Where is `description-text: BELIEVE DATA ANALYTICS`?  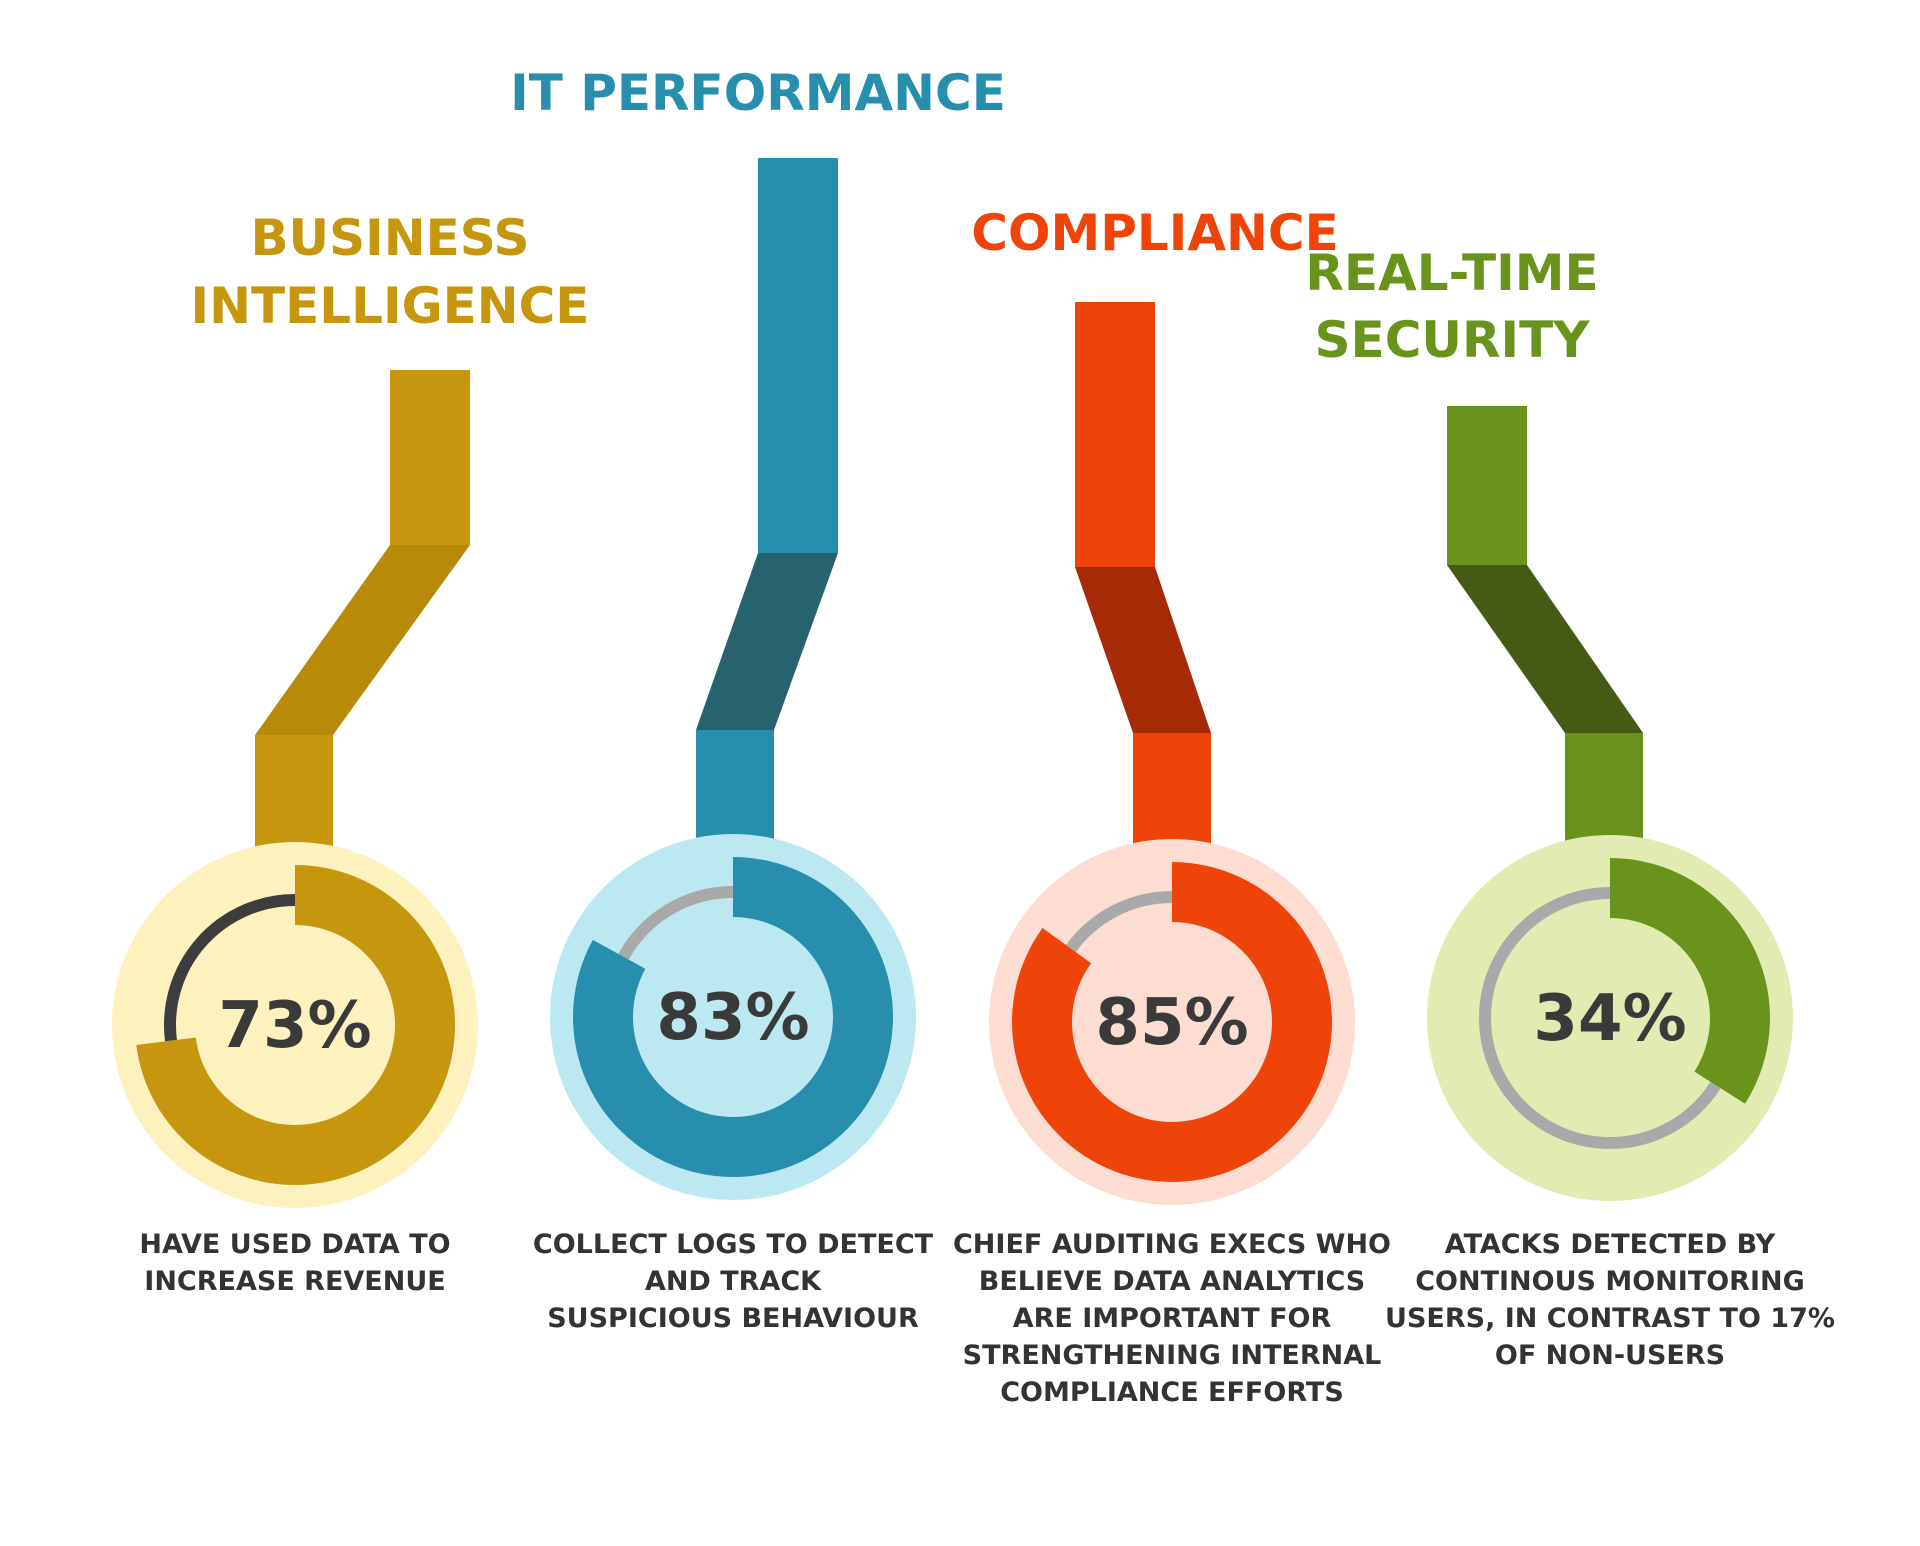
description-text: BELIEVE DATA ANALYTICS is located at coordinates (1172, 1281).